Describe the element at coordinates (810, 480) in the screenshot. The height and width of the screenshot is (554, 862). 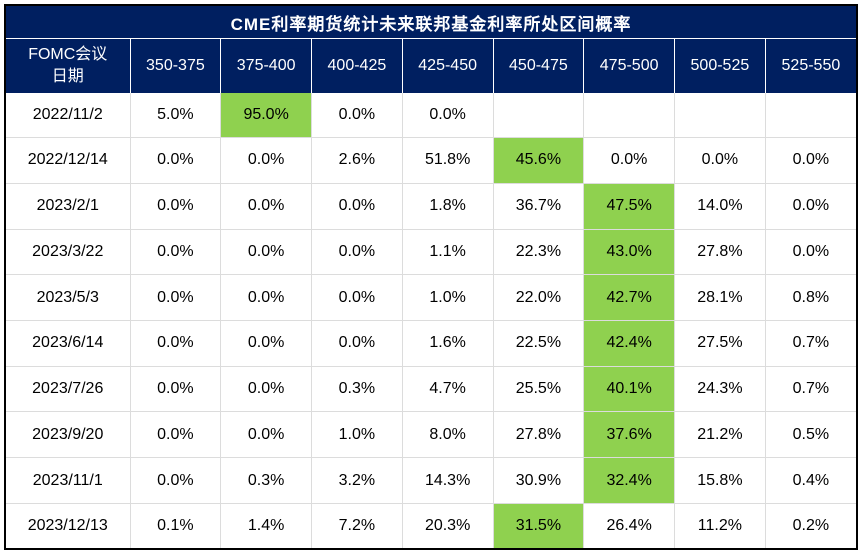
I see `probability-cell: 0.4%` at that location.